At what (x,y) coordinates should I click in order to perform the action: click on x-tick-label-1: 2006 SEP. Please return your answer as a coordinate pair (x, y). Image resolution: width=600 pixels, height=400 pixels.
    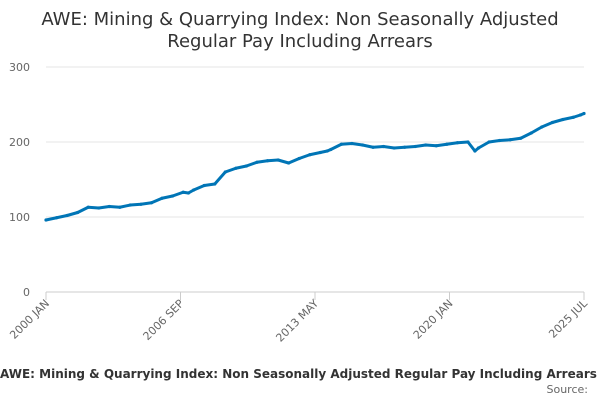
    Looking at the image, I should click on (164, 320).